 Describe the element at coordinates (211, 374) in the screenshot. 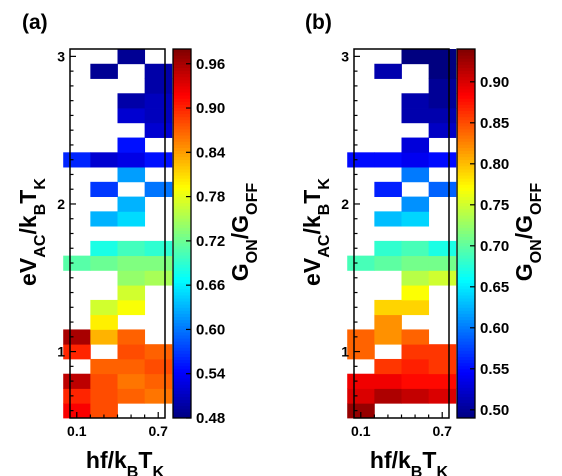

I see `colorbar-tick-label: 0.54` at that location.